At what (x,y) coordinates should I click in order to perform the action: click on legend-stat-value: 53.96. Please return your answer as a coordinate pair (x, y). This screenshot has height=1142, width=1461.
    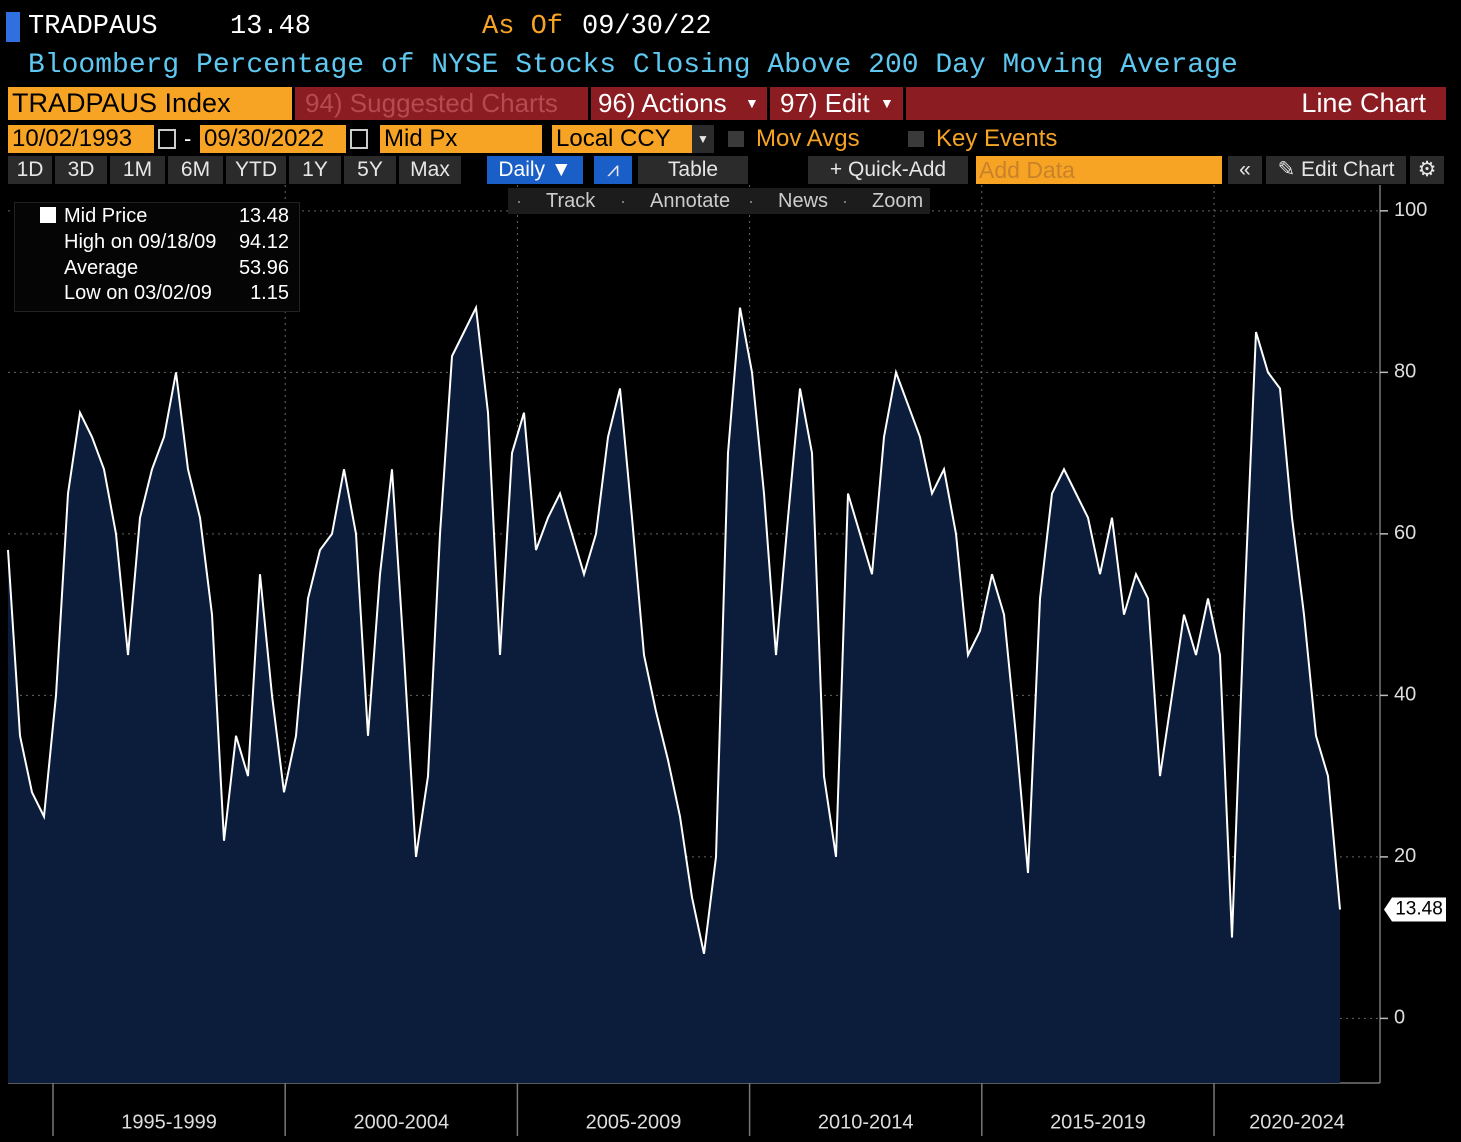
    Looking at the image, I should click on (263, 267).